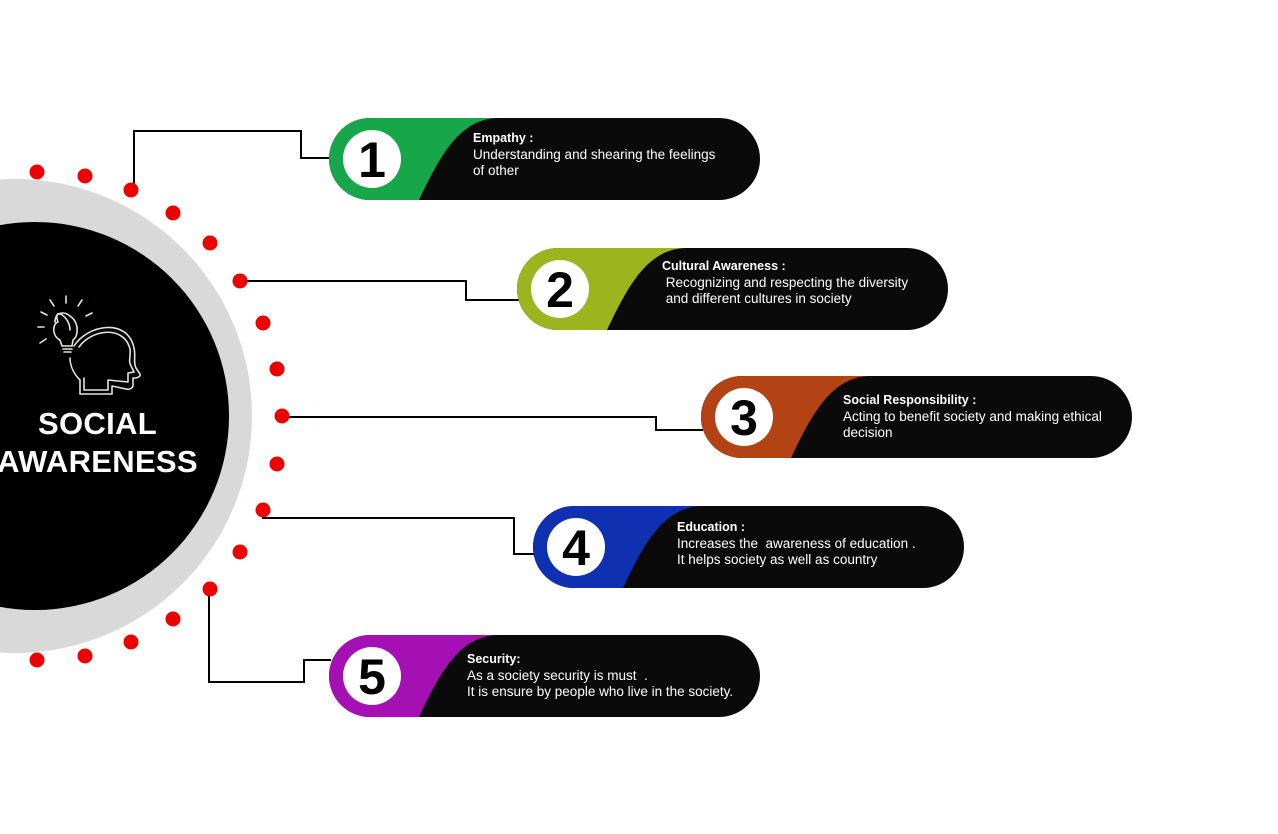 This screenshot has width=1278, height=834. Describe the element at coordinates (576, 547) in the screenshot. I see `item-number-4: 4` at that location.